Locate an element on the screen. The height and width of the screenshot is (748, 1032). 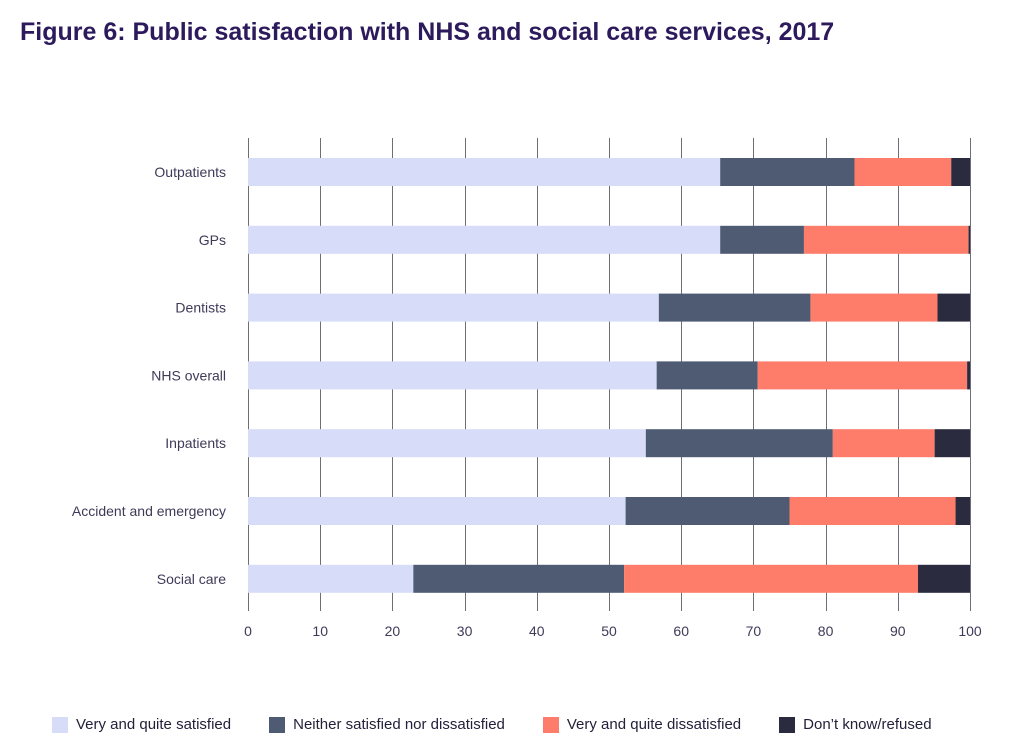
category-label-accident-and-emergency: Accident and emergency is located at coordinates (149, 511).